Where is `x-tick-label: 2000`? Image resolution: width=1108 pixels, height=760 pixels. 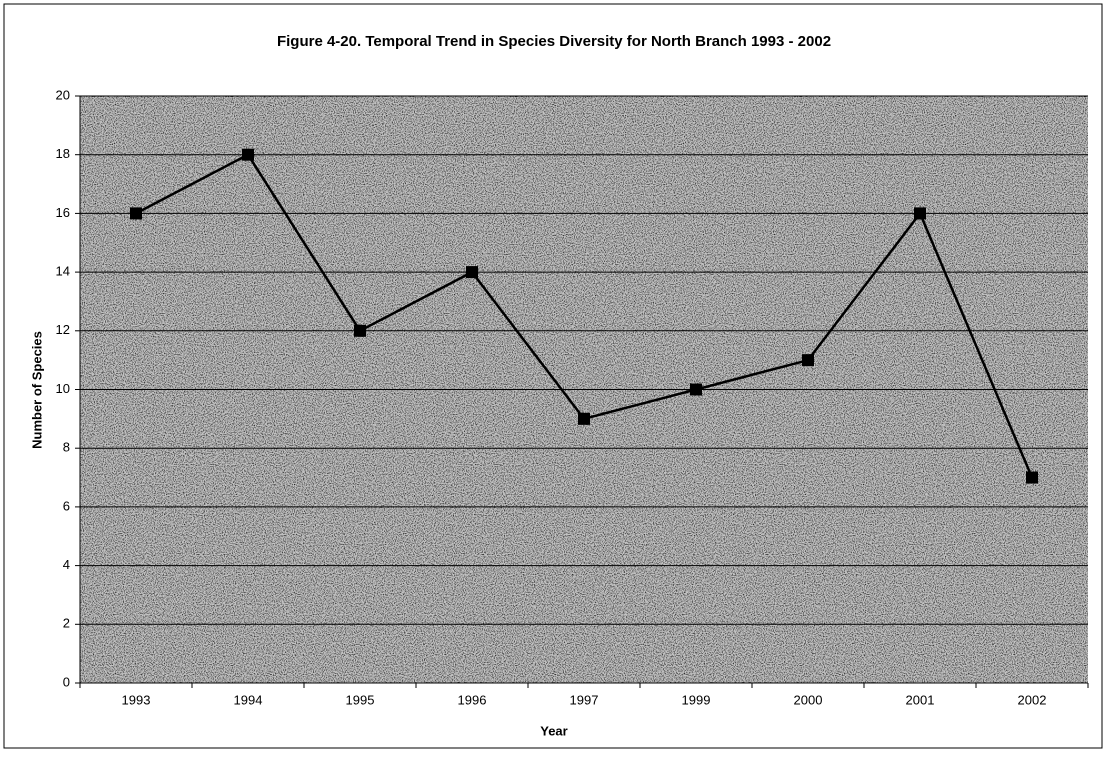
x-tick-label: 2000 is located at coordinates (808, 699).